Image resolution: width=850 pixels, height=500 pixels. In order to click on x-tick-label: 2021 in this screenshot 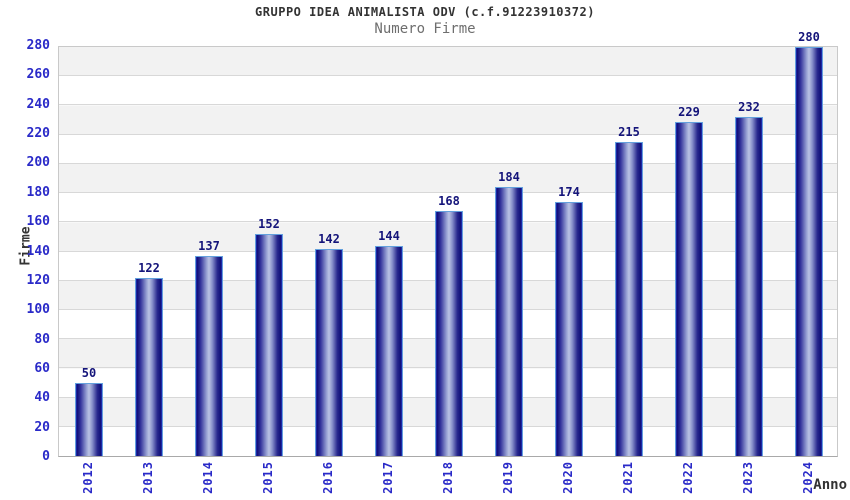, I will do `click(628, 477)`.